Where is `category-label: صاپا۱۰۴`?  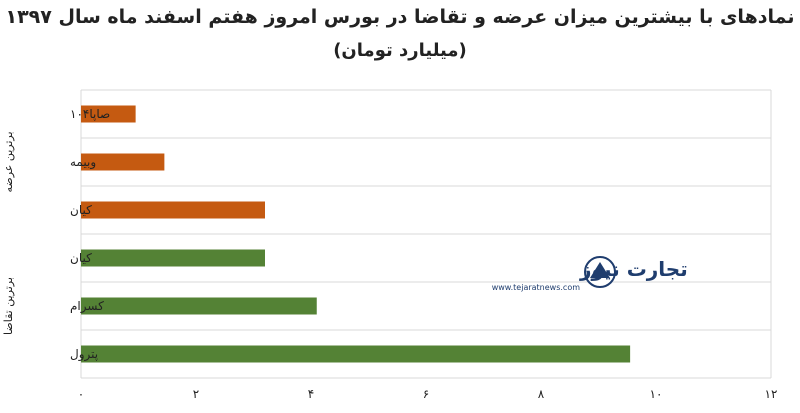
category-label: صاپا۱۰۴ is located at coordinates (90, 114).